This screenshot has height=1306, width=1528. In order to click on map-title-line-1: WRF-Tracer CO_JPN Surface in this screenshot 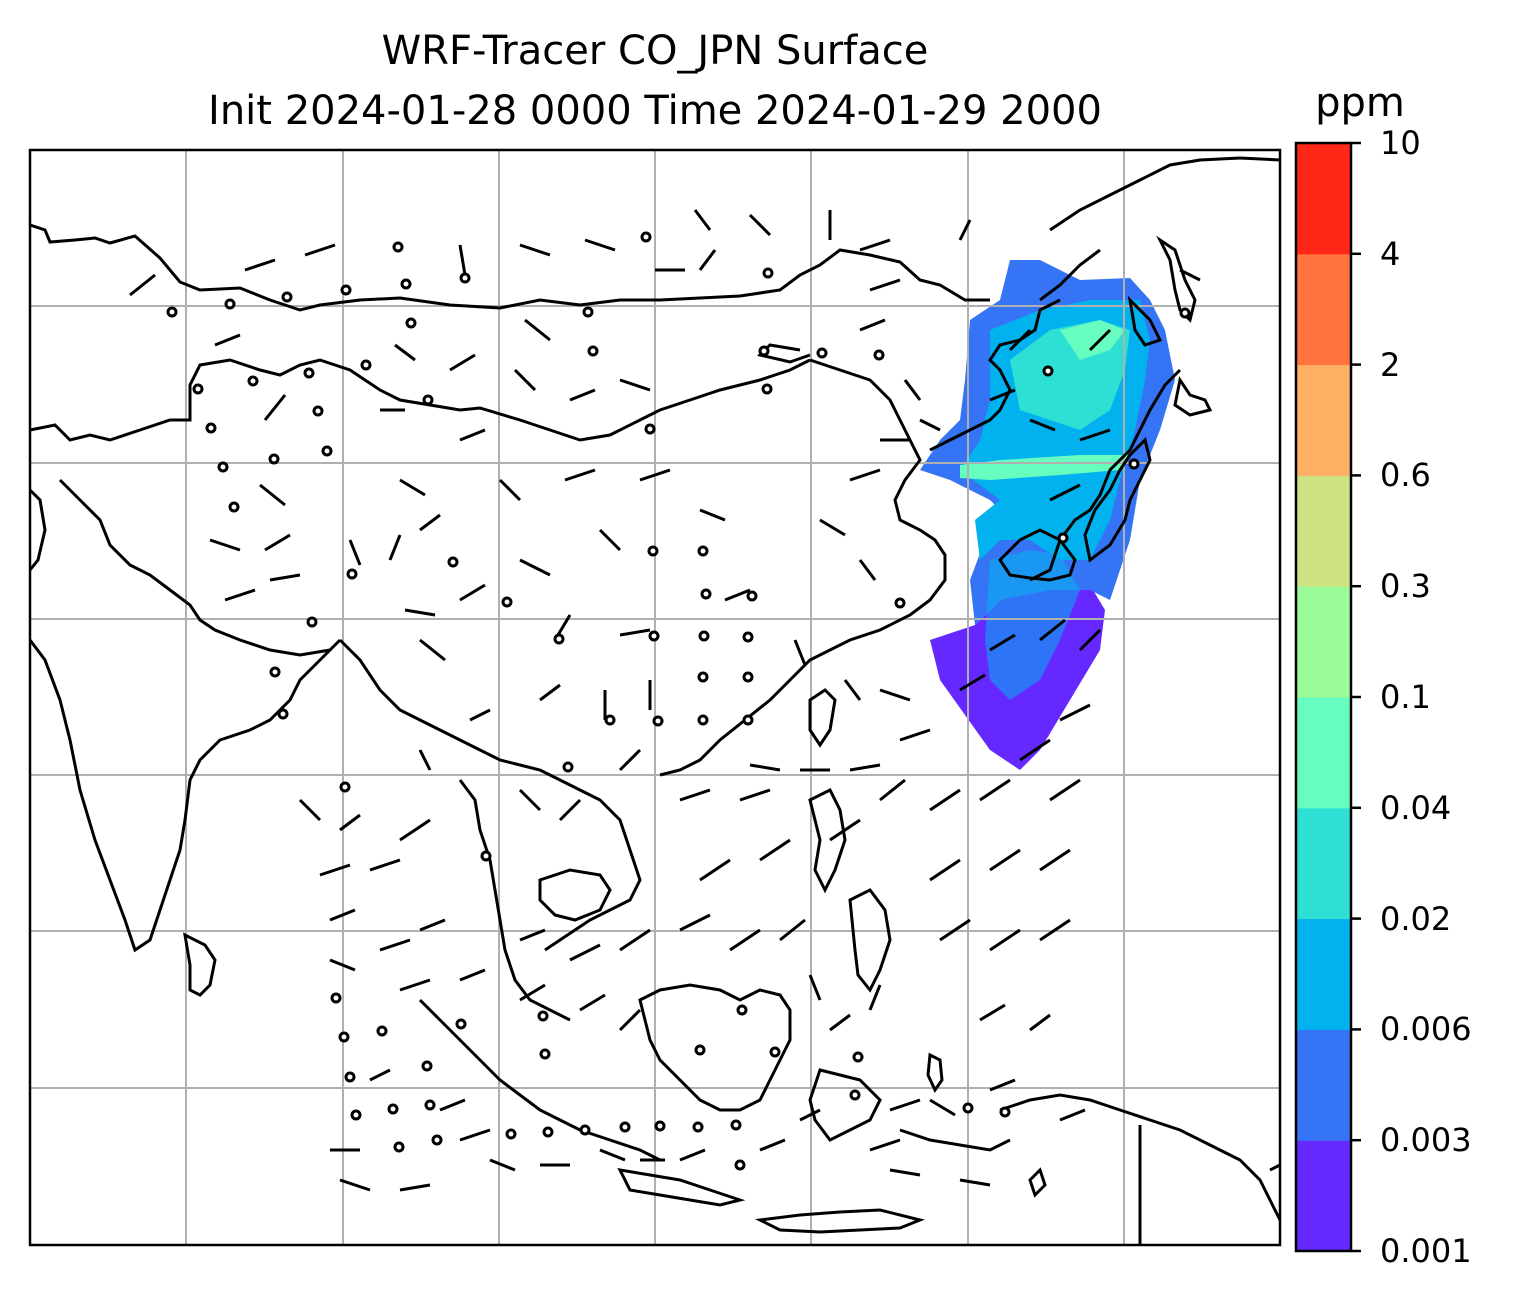, I will do `click(655, 51)`.